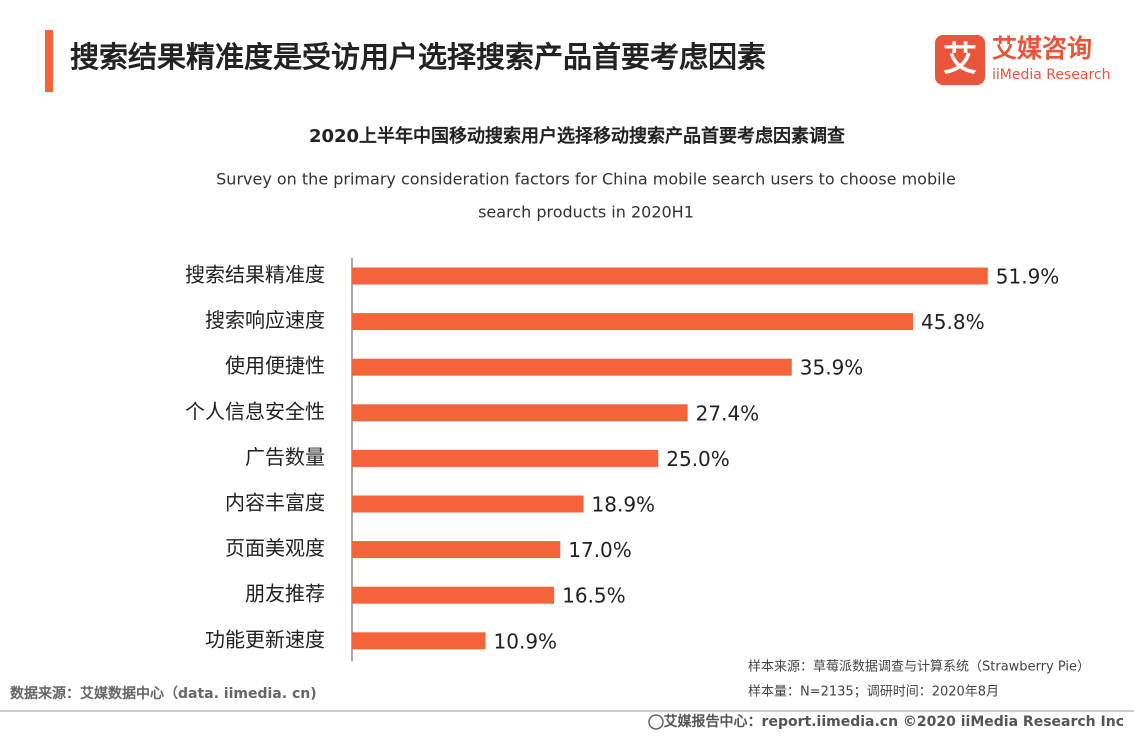 The height and width of the screenshot is (737, 1134). I want to click on footer-icon, so click(656, 722).